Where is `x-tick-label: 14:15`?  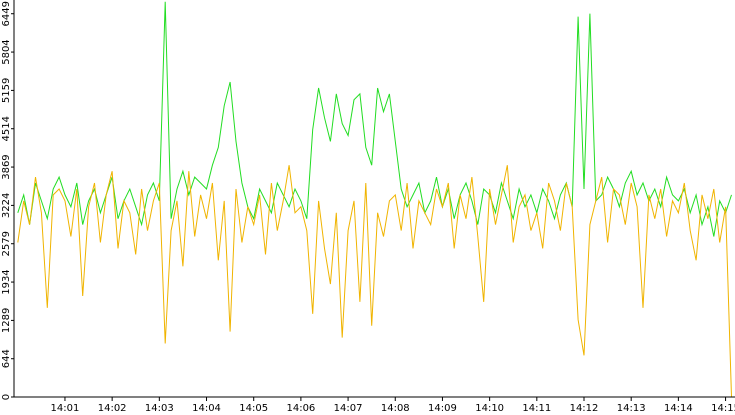 x-tick-label: 14:15 is located at coordinates (723, 408).